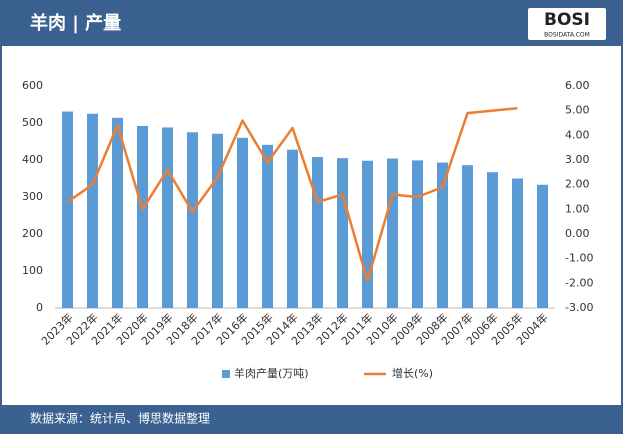 This screenshot has height=438, width=623. I want to click on y-tick-label: 100, so click(32, 270).